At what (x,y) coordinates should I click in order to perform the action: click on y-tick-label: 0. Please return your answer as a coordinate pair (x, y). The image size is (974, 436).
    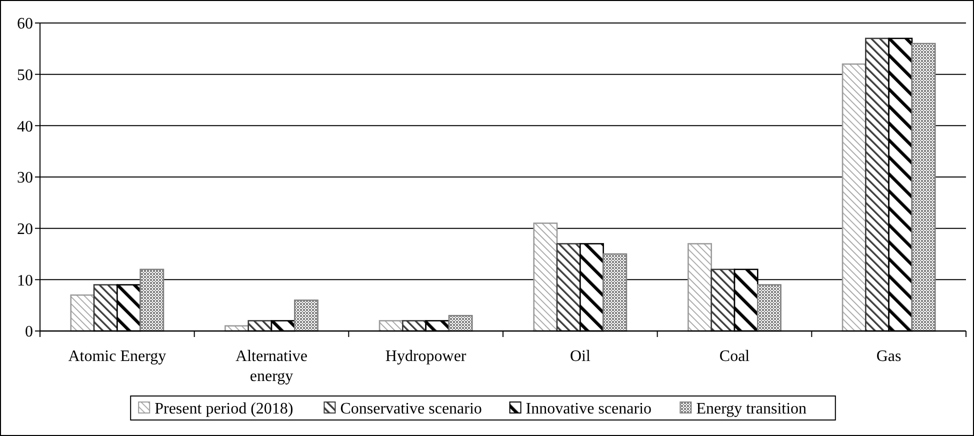
    Looking at the image, I should click on (29, 332).